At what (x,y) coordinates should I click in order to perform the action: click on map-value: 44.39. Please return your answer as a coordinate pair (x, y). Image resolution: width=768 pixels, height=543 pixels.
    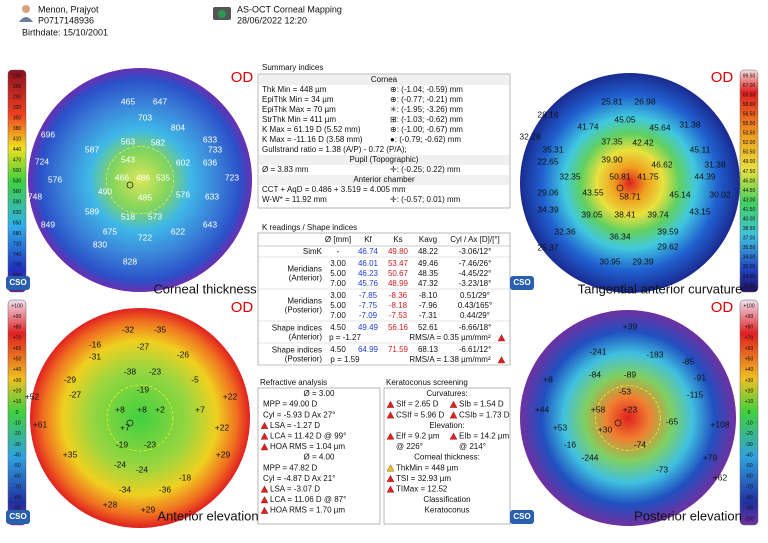
    Looking at the image, I should click on (705, 176).